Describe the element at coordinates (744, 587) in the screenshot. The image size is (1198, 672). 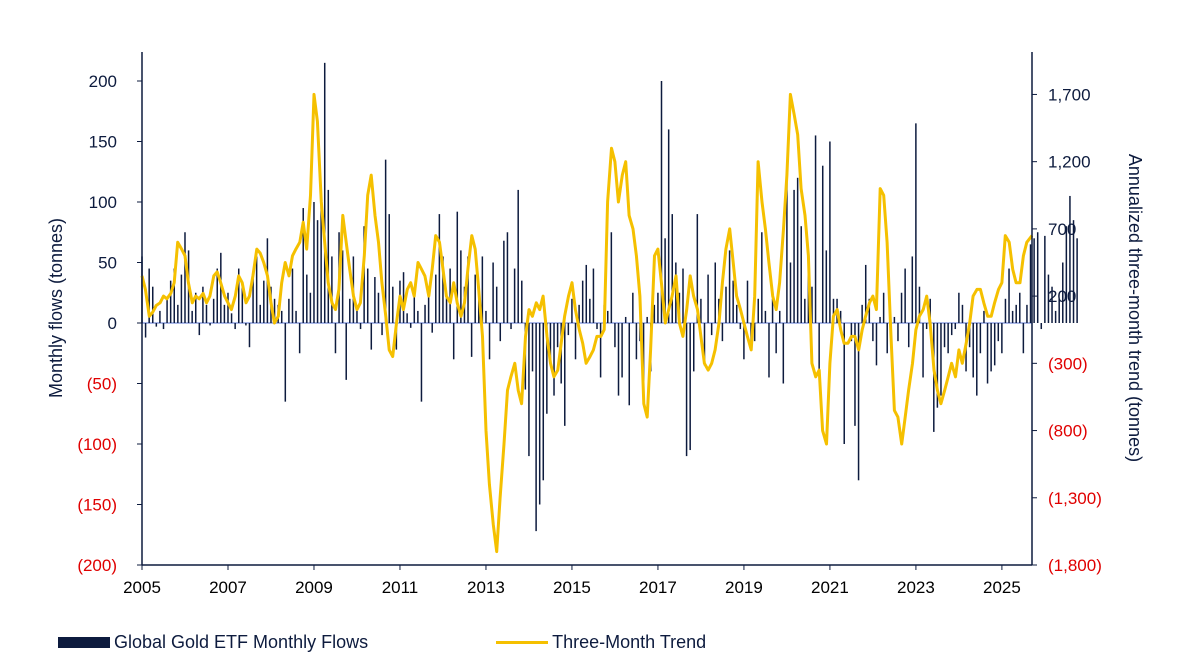
I see `x-tick-label: 2019` at that location.